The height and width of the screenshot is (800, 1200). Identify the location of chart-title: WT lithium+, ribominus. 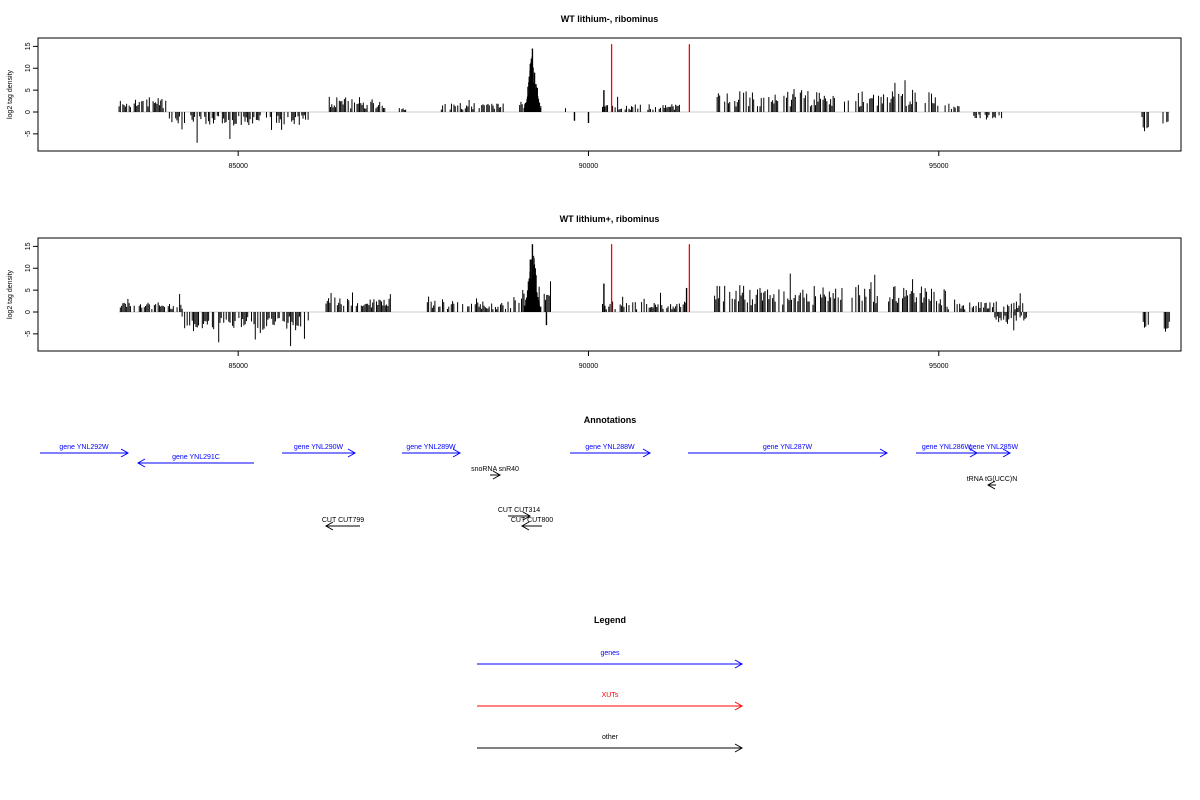
(610, 219).